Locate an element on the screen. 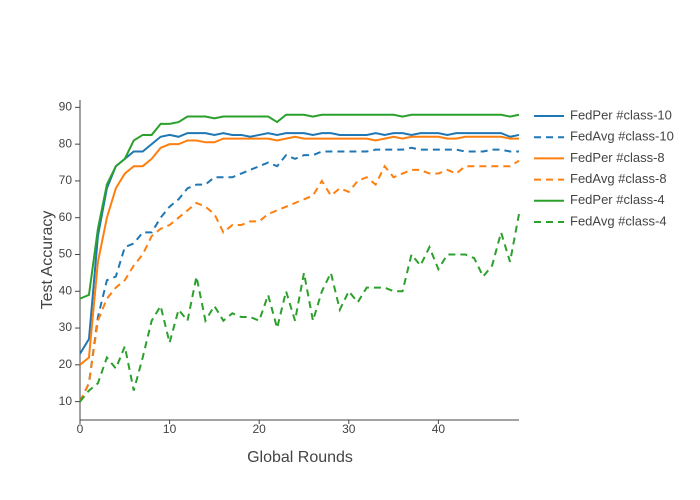  legend-label: FedPer #class-8 is located at coordinates (617, 157).